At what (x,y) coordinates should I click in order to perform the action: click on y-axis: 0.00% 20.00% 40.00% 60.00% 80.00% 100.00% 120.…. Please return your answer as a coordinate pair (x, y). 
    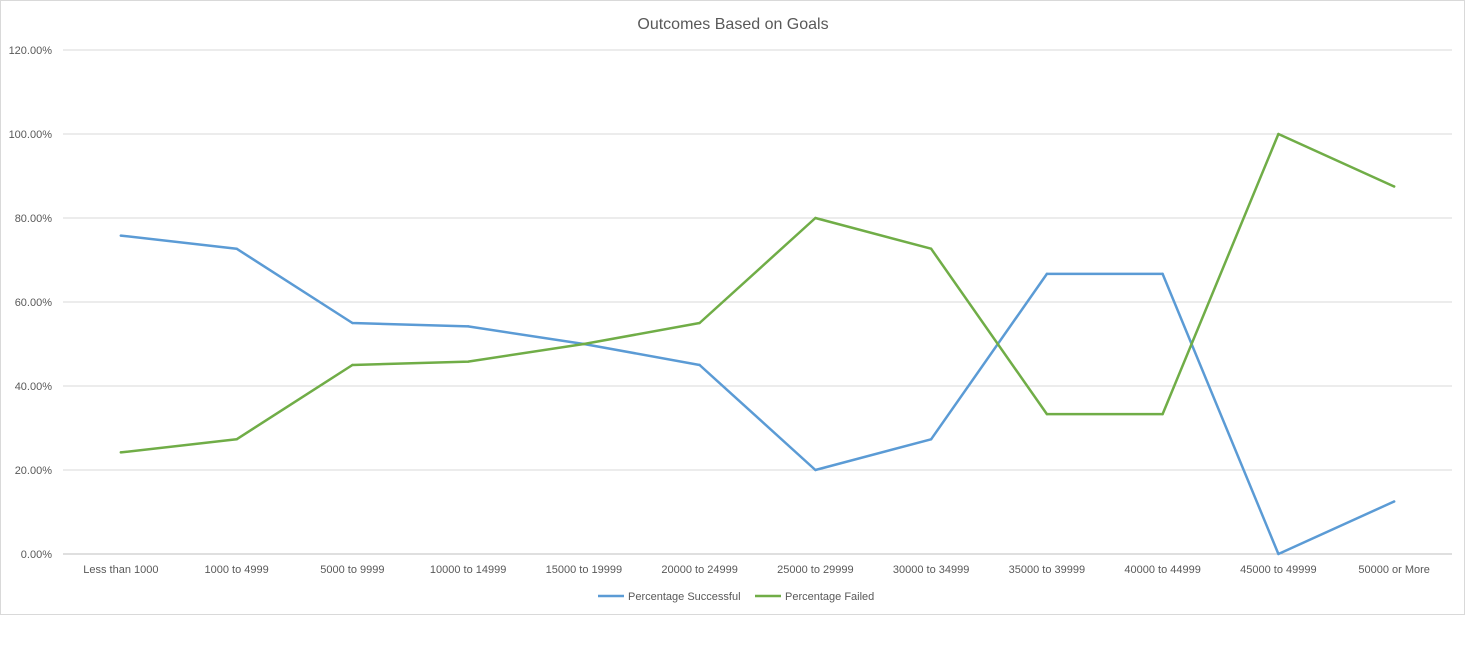
    Looking at the image, I should click on (31, 303).